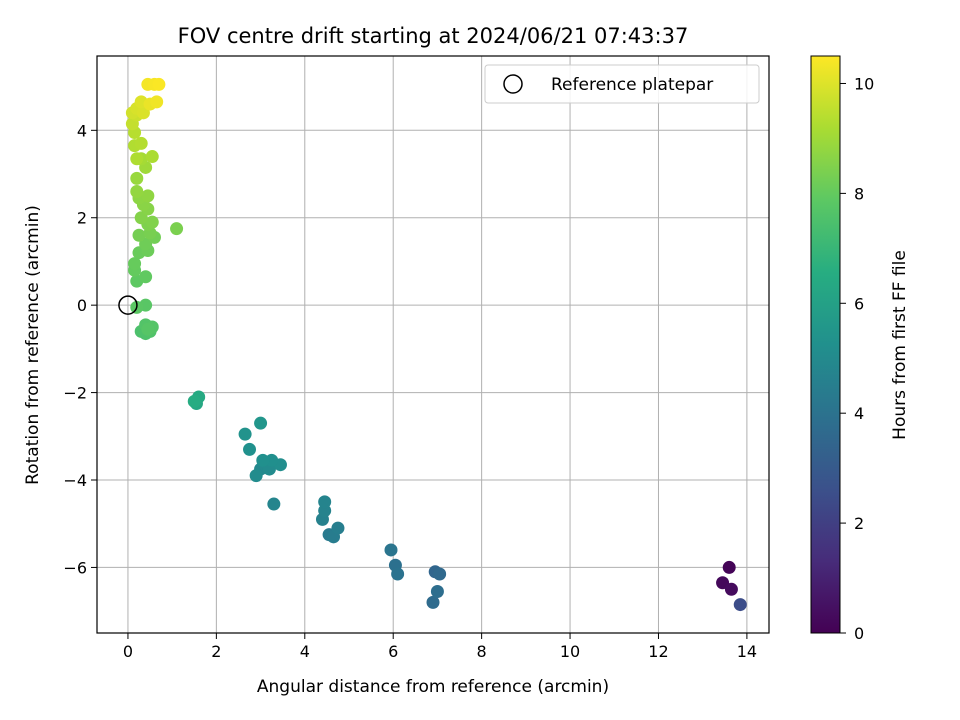  What do you see at coordinates (482, 651) in the screenshot?
I see `x-tick-label: 8` at bounding box center [482, 651].